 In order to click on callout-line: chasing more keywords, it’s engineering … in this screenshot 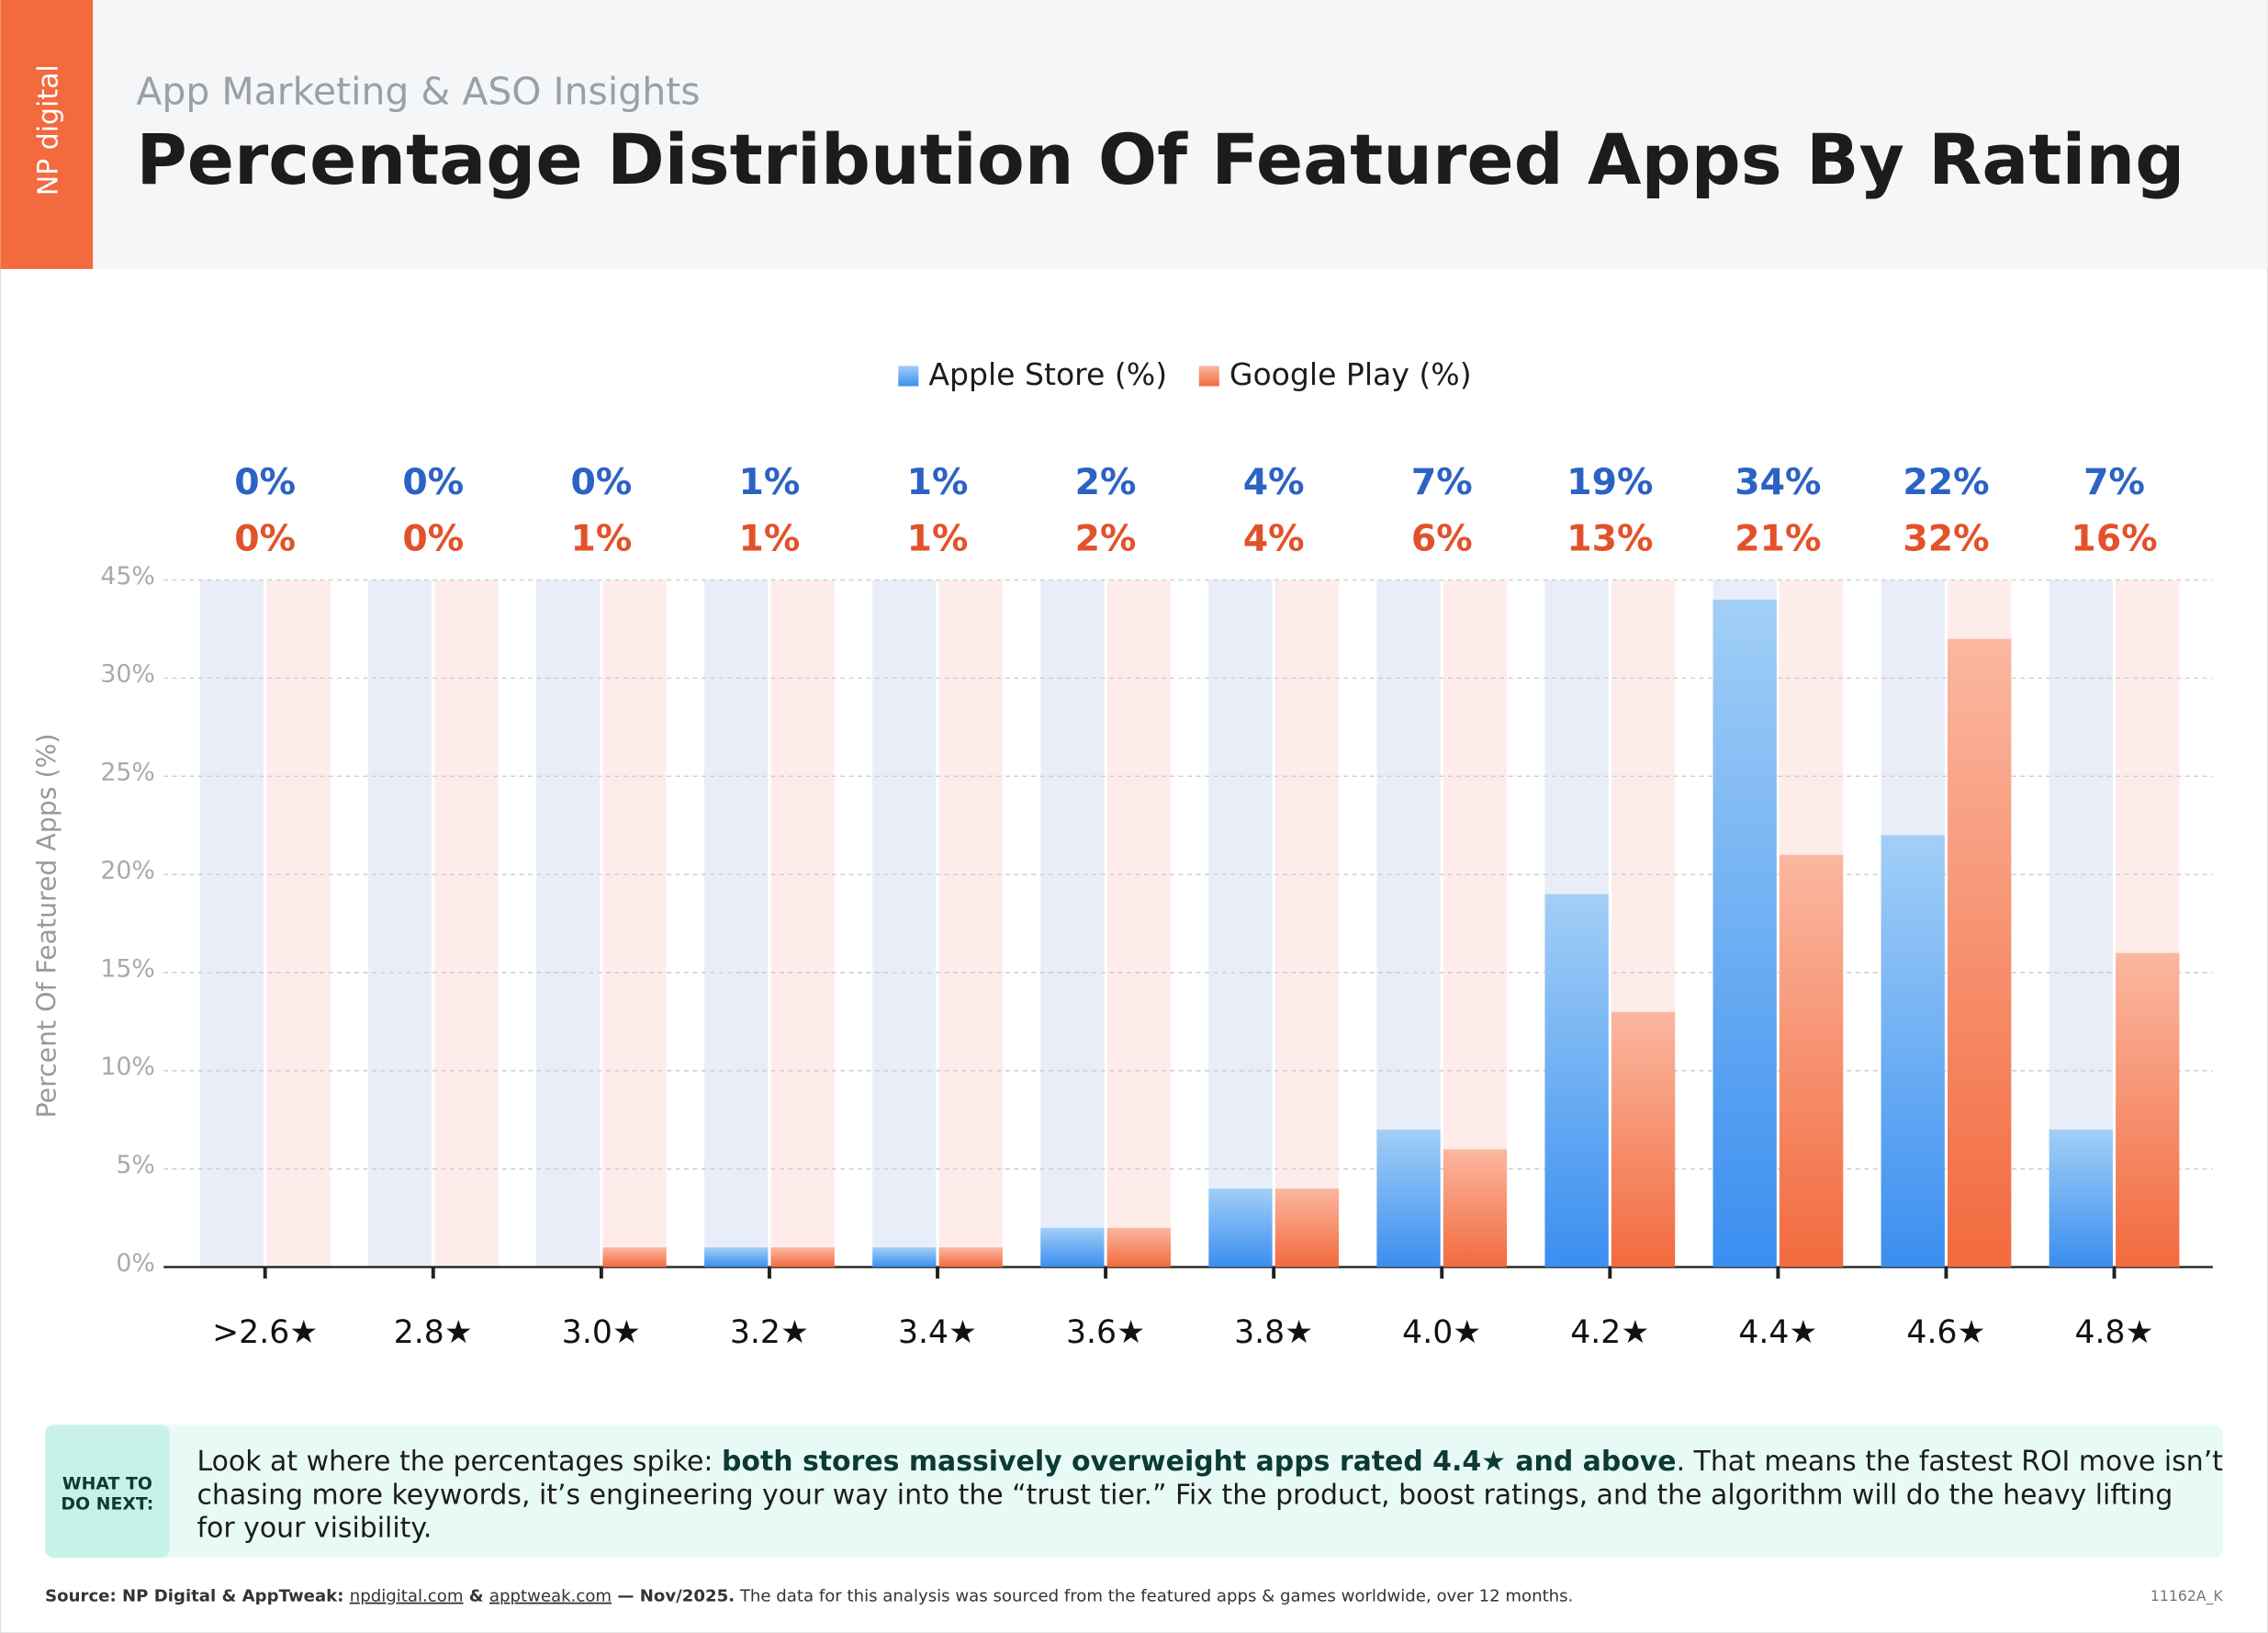, I will do `click(1185, 1495)`.